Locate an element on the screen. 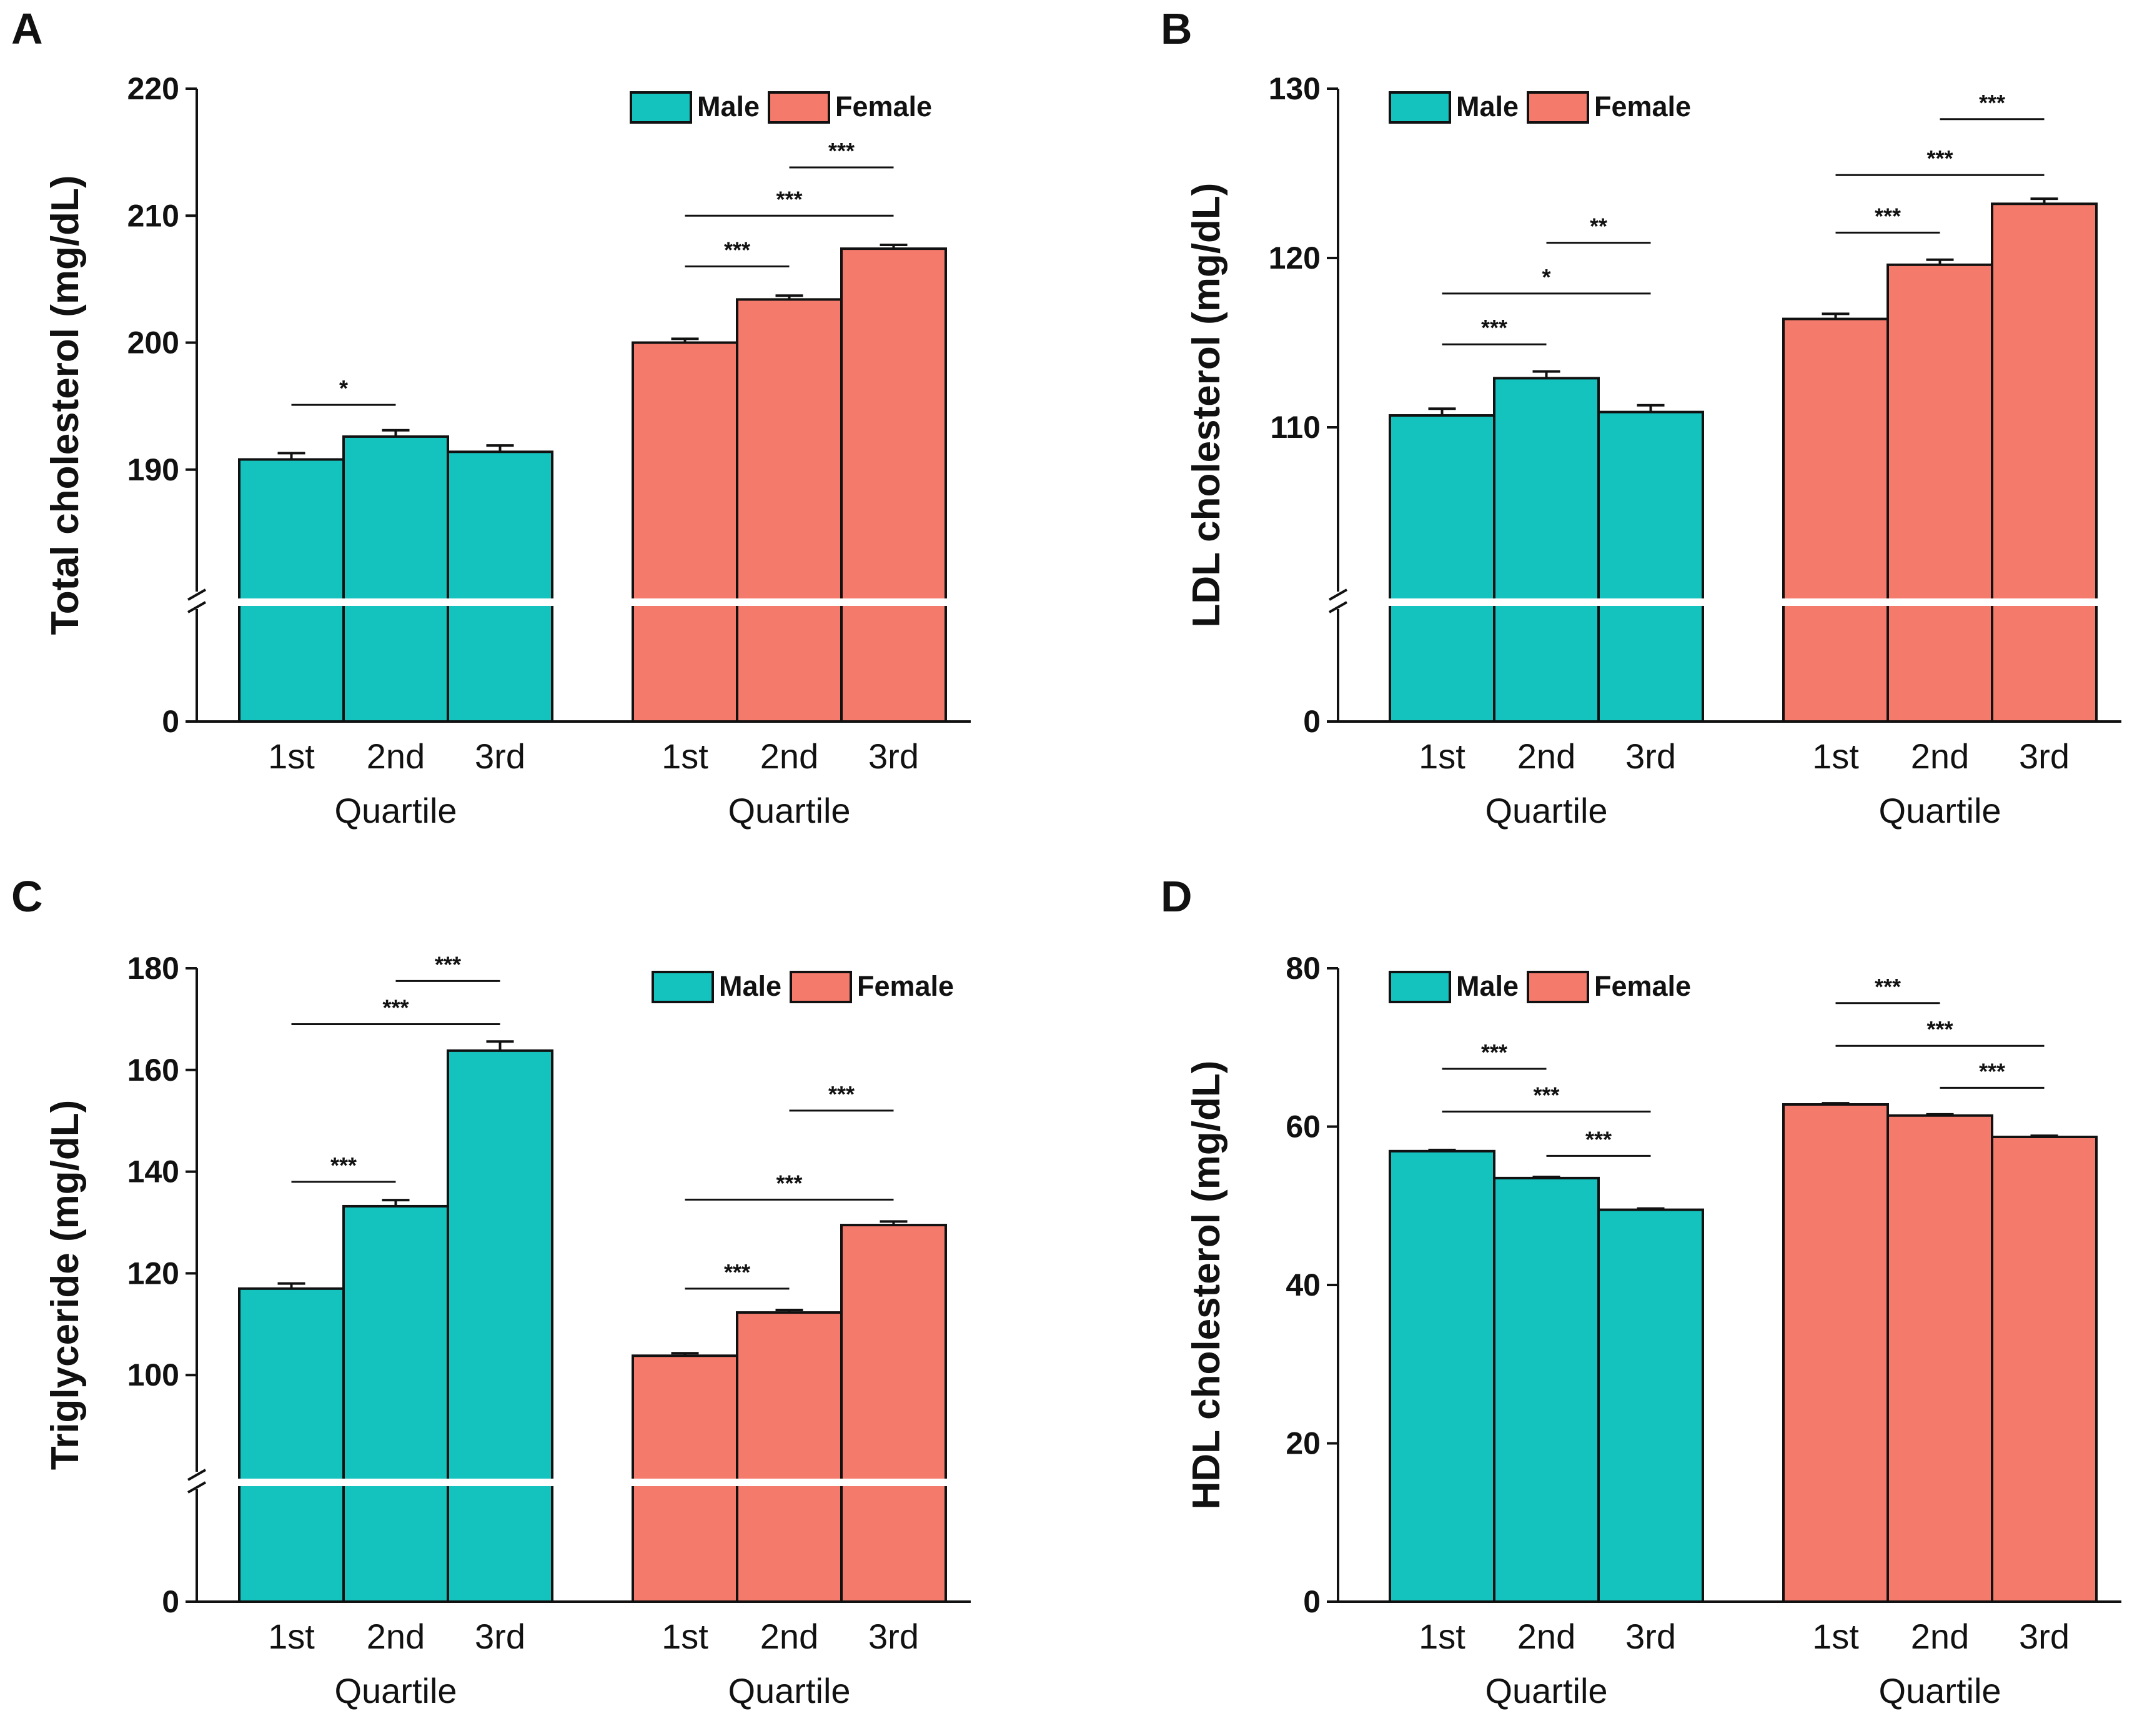  panel-label: B is located at coordinates (1177, 29).